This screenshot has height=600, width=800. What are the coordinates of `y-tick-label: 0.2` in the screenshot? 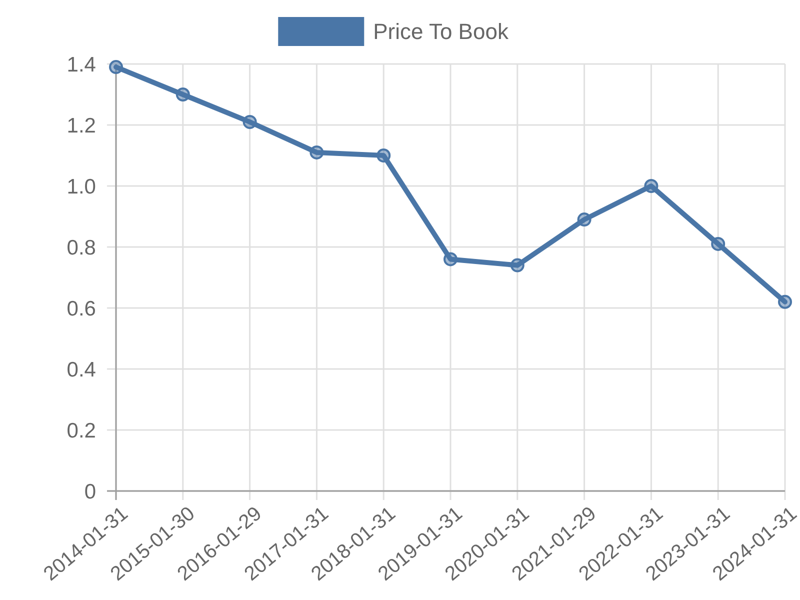 It's located at (81, 430).